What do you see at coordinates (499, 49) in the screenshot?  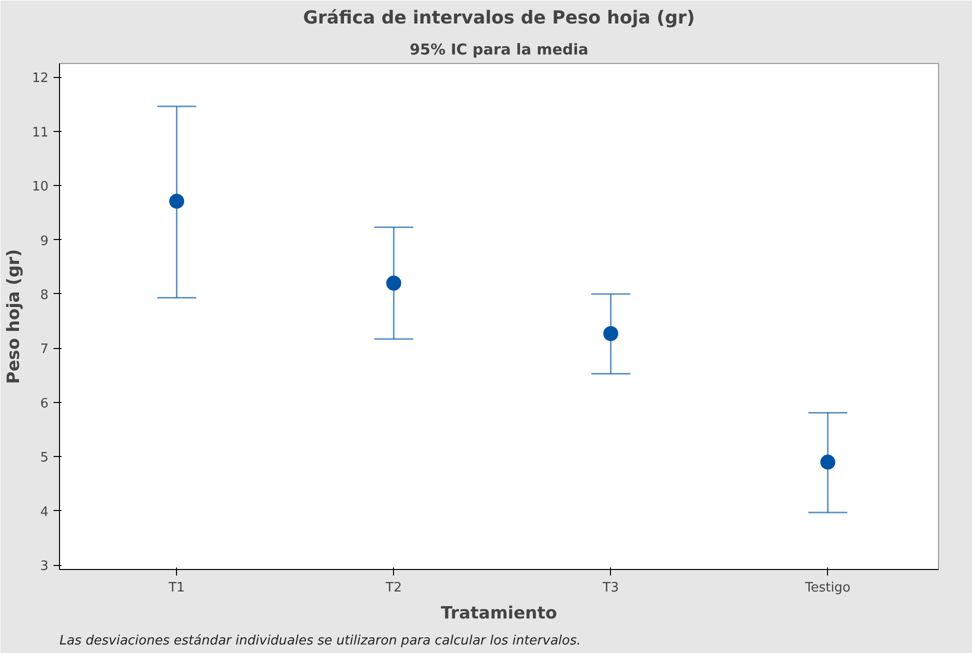 I see `chart-subtitle: 95% IC para la media` at bounding box center [499, 49].